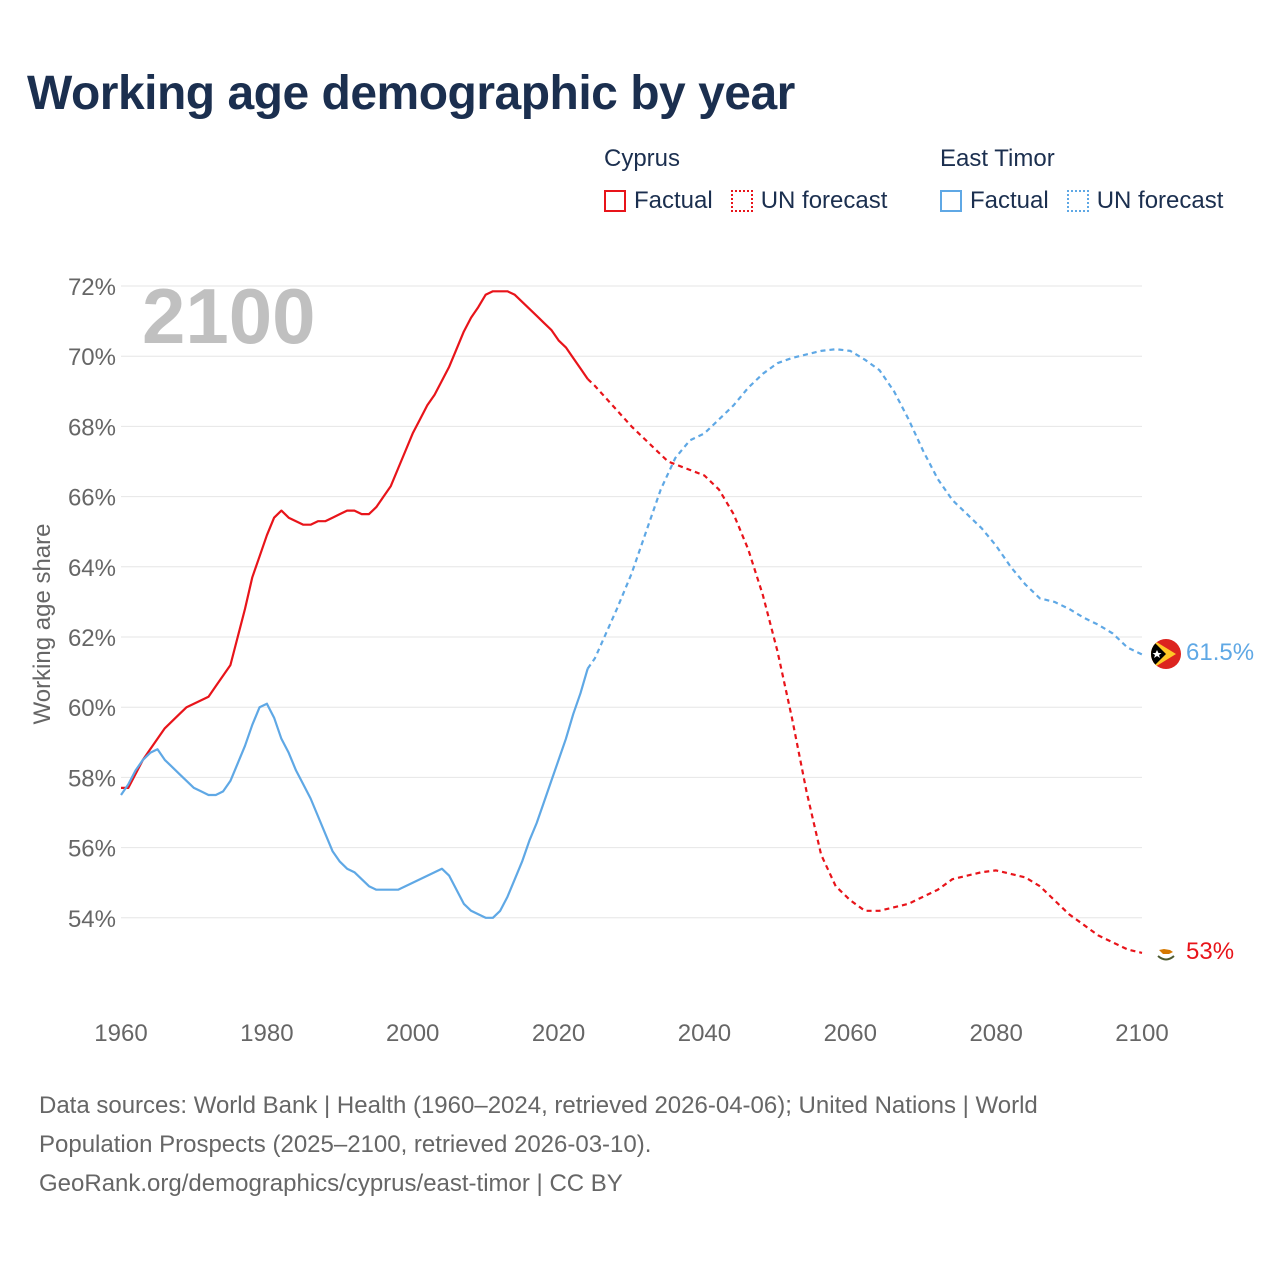 The height and width of the screenshot is (1280, 1280). Describe the element at coordinates (850, 1033) in the screenshot. I see `x-tick-label: 2060` at that location.